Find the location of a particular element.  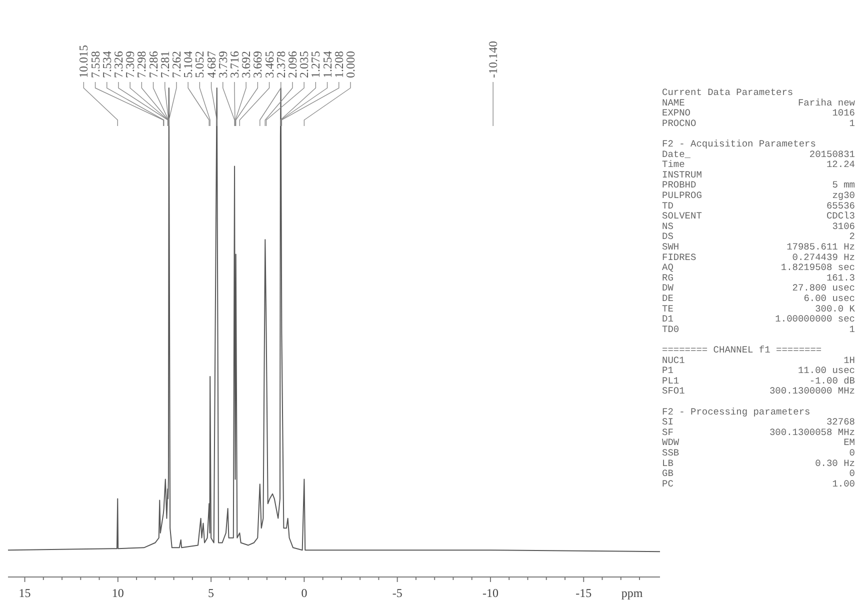

annotation: 5.052 is located at coordinates (199, 64).